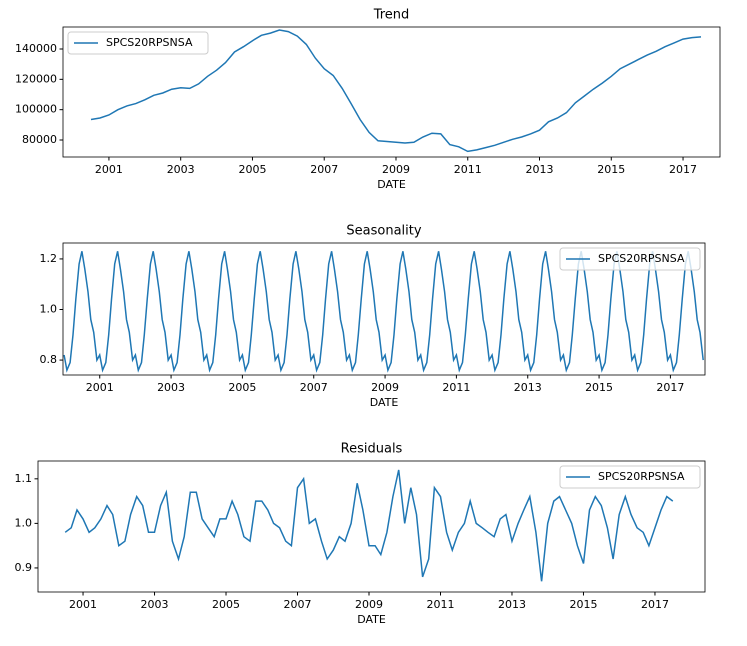  I want to click on series-line, so click(369, 525).